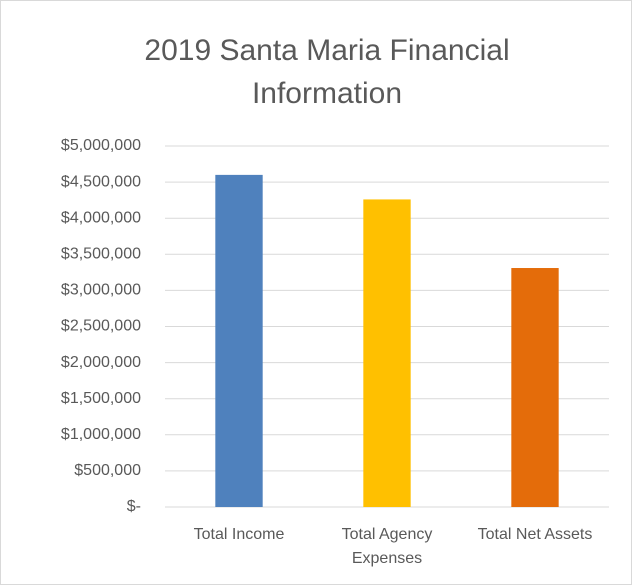  Describe the element at coordinates (101, 290) in the screenshot. I see `y-tick-label: $3,000,000` at that location.